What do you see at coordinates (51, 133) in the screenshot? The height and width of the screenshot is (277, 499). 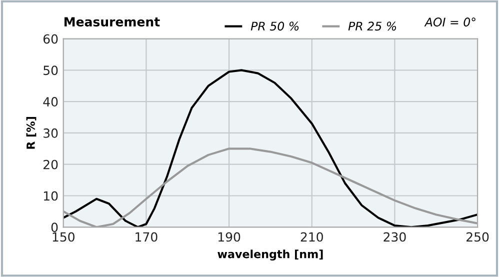 I see `y-tick-label: 30` at bounding box center [51, 133].